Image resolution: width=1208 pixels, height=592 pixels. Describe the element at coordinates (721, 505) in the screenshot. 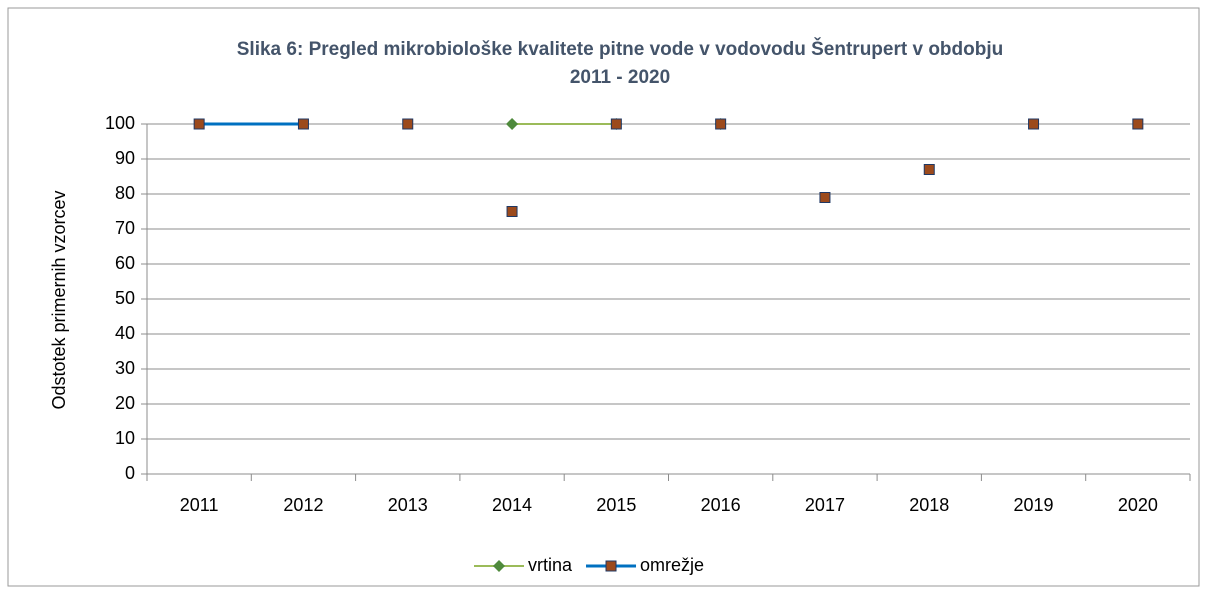

I see `x-tick-label: 2016` at that location.